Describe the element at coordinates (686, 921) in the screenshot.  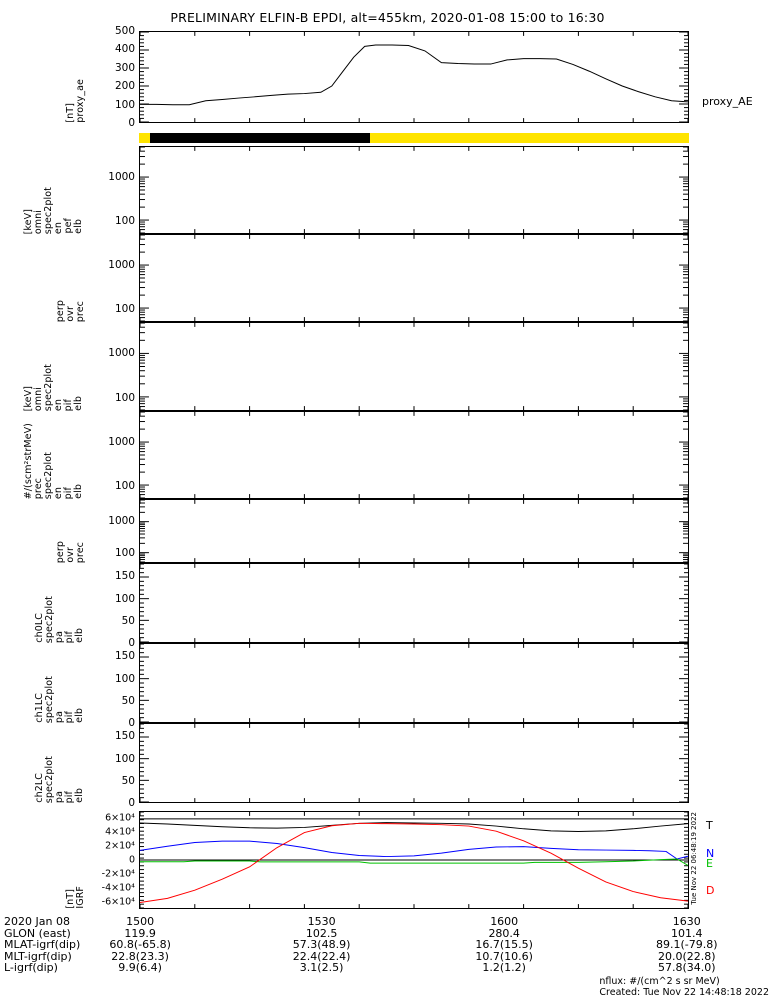
I see `xaxis-value: 1630` at that location.